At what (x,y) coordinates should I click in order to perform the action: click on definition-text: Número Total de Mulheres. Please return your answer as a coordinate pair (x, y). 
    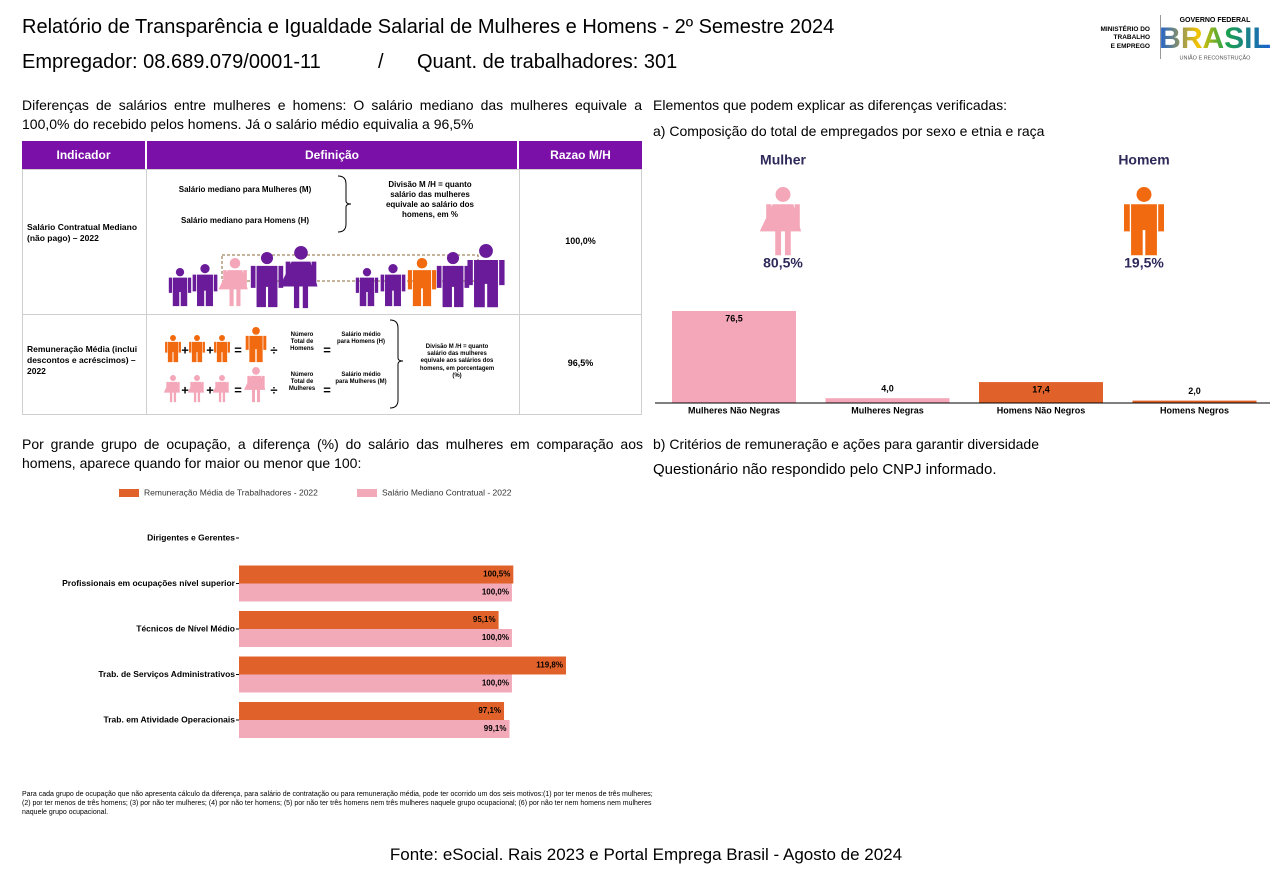
    Looking at the image, I should click on (302, 382).